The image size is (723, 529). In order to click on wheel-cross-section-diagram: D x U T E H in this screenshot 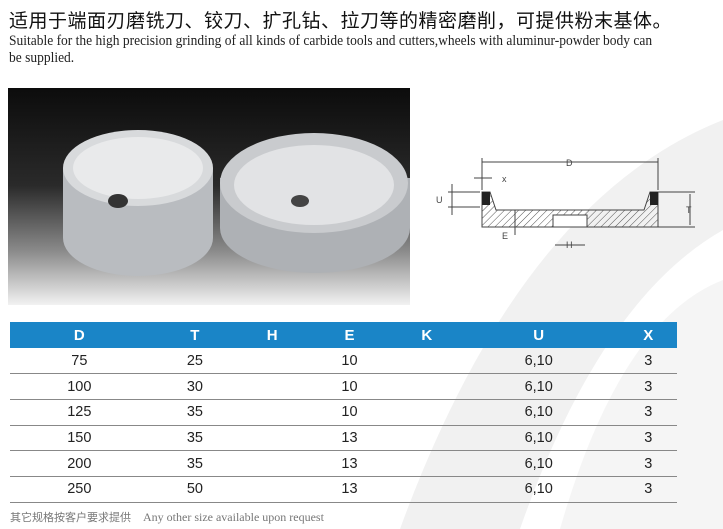, I will do `click(565, 204)`.